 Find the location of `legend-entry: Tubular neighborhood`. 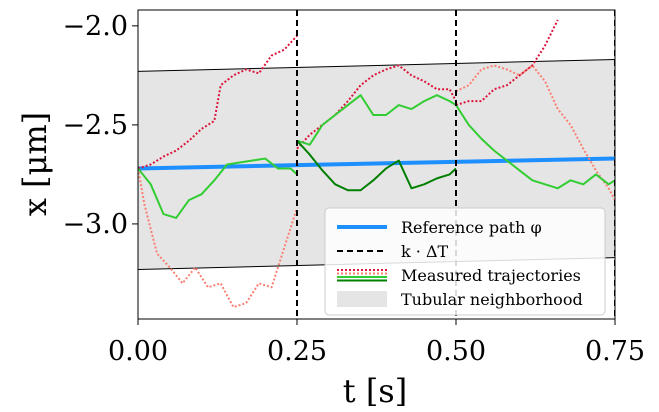

legend-entry: Tubular neighborhood is located at coordinates (460, 299).